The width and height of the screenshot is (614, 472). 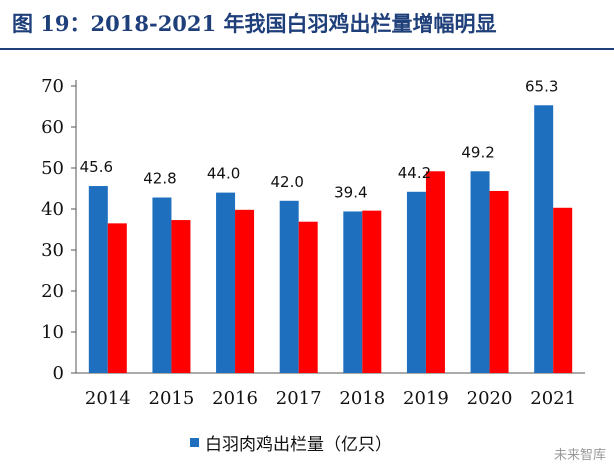 I want to click on x-tick-label: 2014, so click(x=108, y=398).